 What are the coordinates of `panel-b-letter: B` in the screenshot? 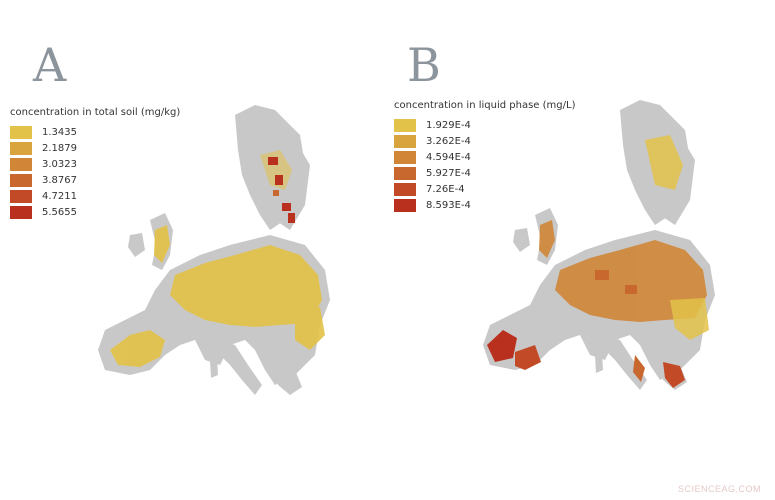 It's located at (424, 65).